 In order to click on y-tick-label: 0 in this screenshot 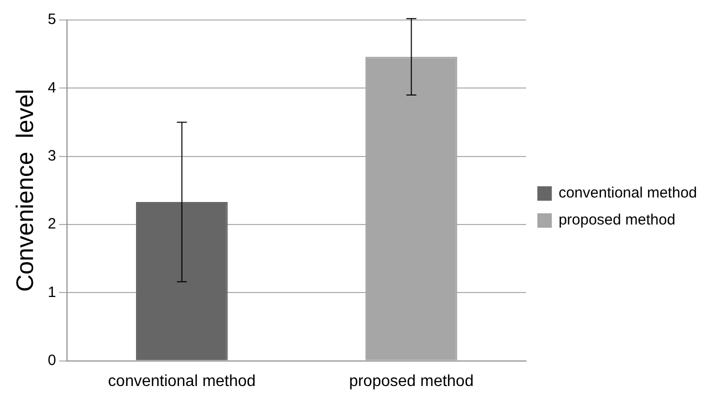, I will do `click(52, 360)`.